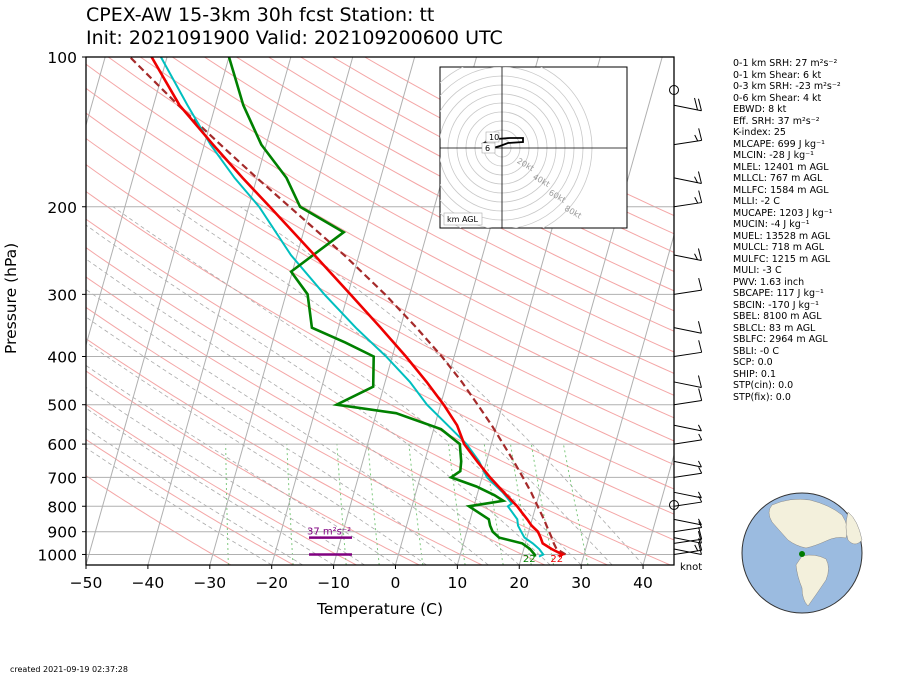  Describe the element at coordinates (755, 374) in the screenshot. I see `index-line: SHIP: 0.1` at that location.